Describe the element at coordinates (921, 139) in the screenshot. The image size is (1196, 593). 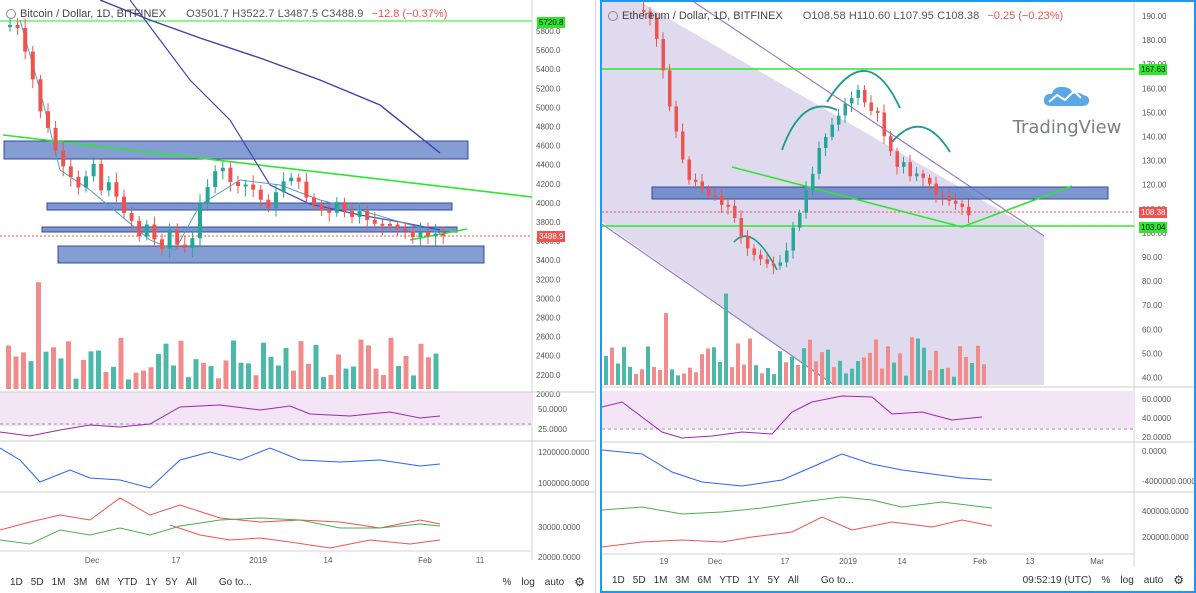
I see `right-shoulder-arc` at that location.